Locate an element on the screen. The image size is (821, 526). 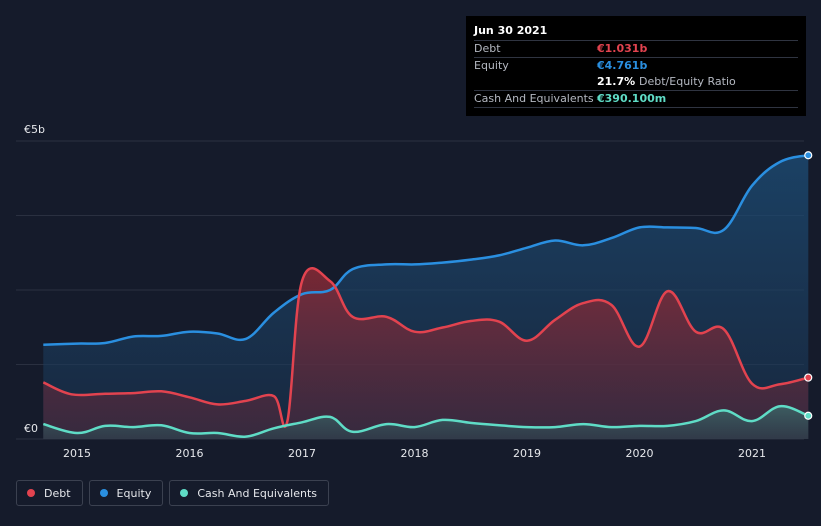
legend-dot-equity is located at coordinates (103, 493).